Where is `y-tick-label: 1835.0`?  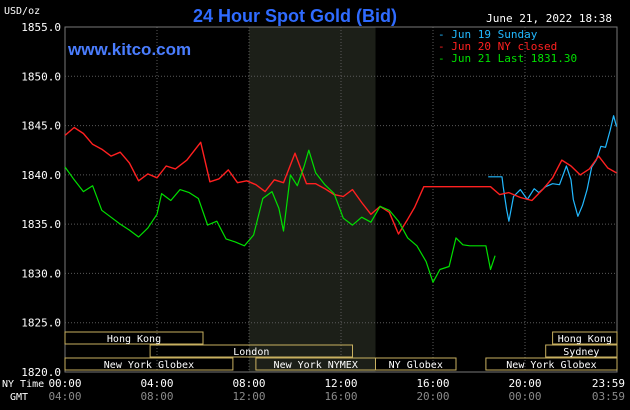 y-tick-label: 1835.0 is located at coordinates (41, 224).